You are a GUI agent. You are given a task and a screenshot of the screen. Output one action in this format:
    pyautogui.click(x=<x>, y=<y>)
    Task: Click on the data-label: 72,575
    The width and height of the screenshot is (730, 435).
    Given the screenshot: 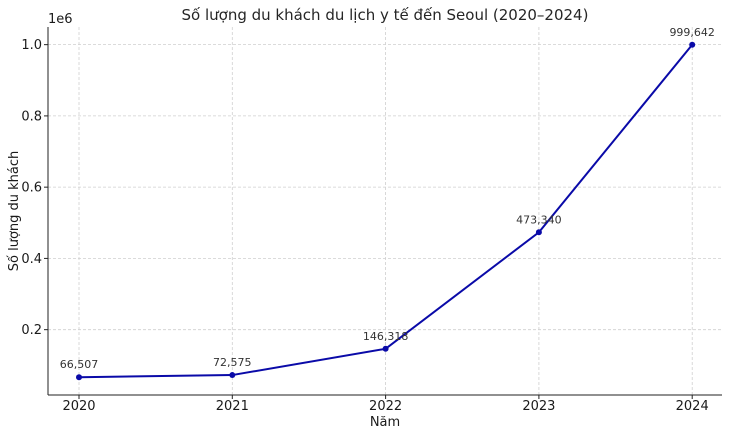 What is the action you would take?
    pyautogui.click(x=232, y=362)
    